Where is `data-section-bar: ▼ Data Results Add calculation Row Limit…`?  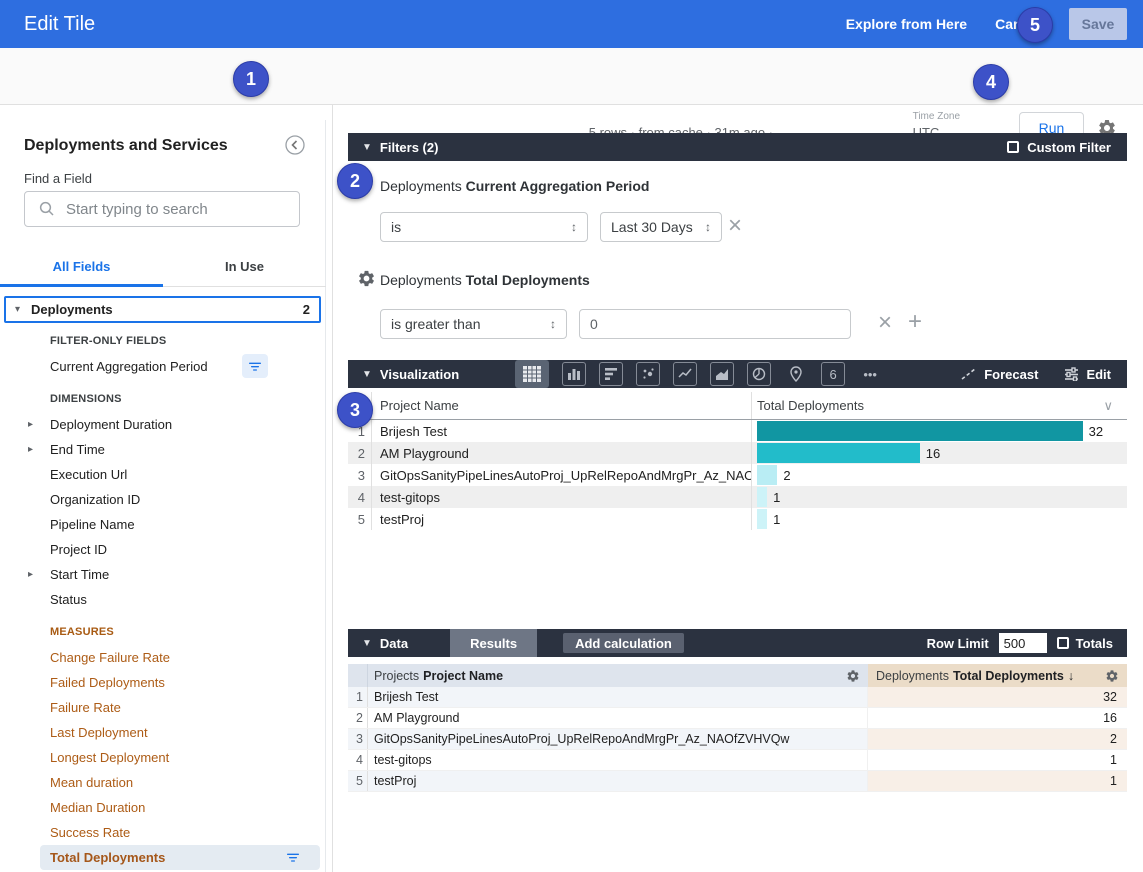
data-section-bar: ▼ Data Results Add calculation Row Limit… is located at coordinates (737, 643).